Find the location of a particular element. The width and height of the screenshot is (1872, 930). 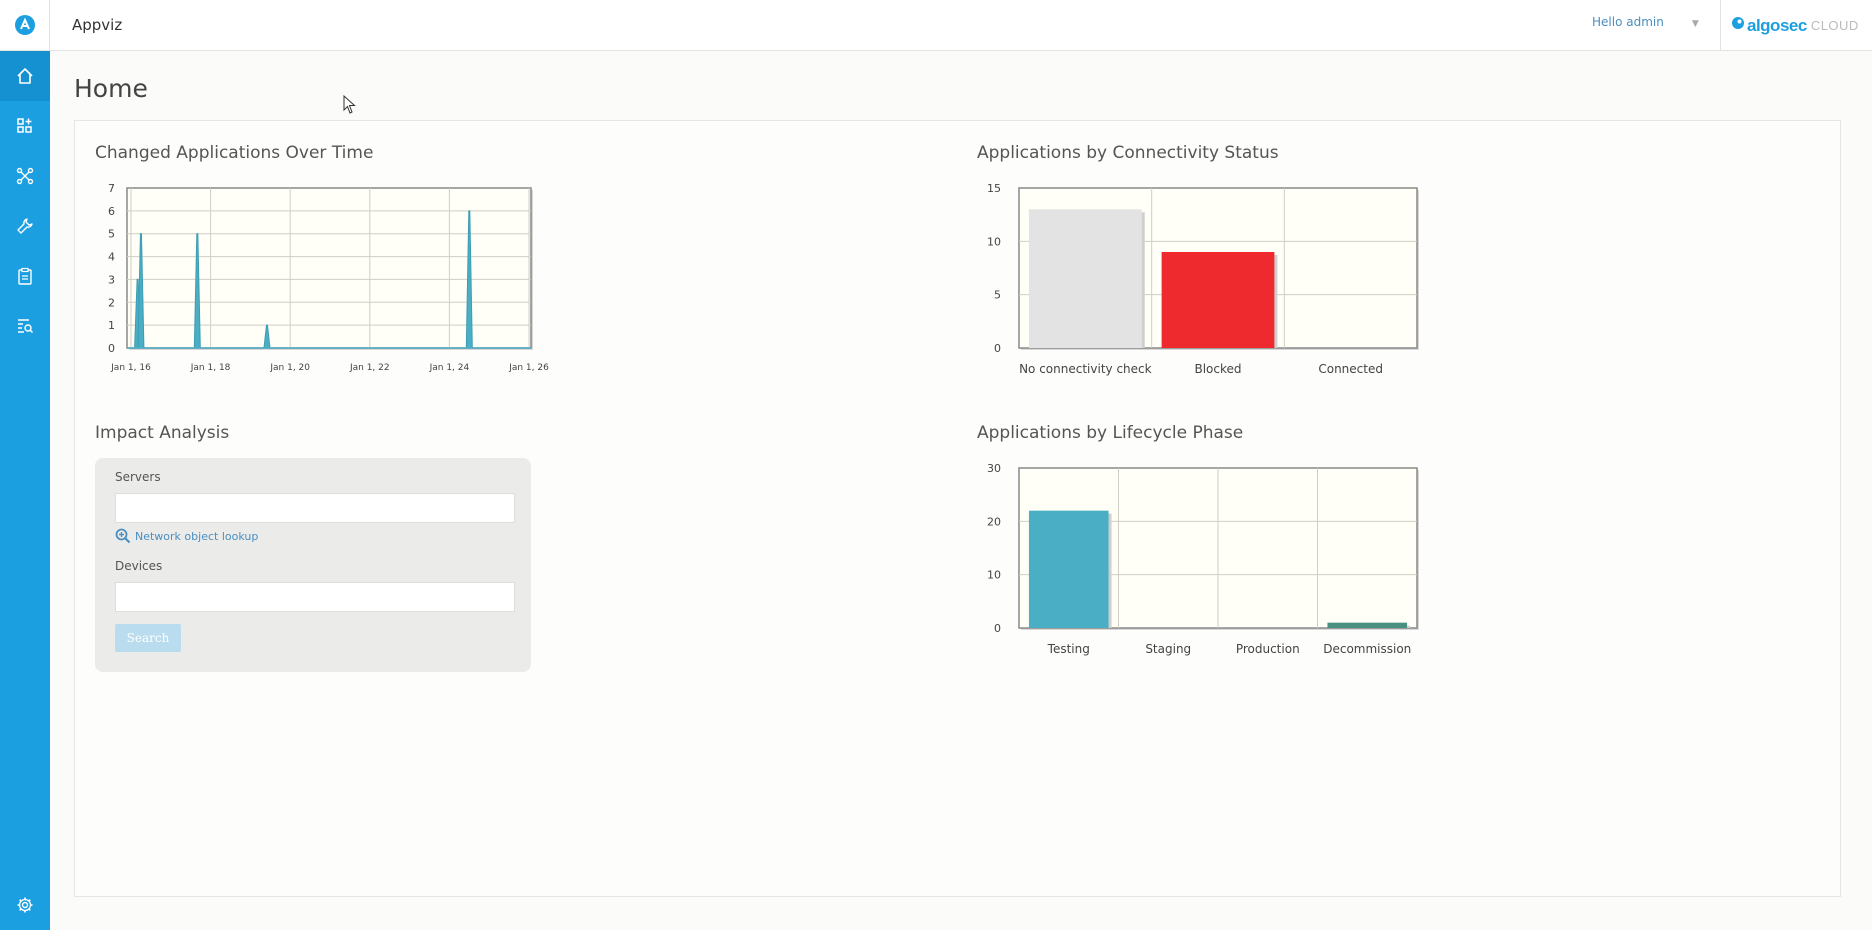

x-tick-label: Jan 1, 24 is located at coordinates (449, 368).